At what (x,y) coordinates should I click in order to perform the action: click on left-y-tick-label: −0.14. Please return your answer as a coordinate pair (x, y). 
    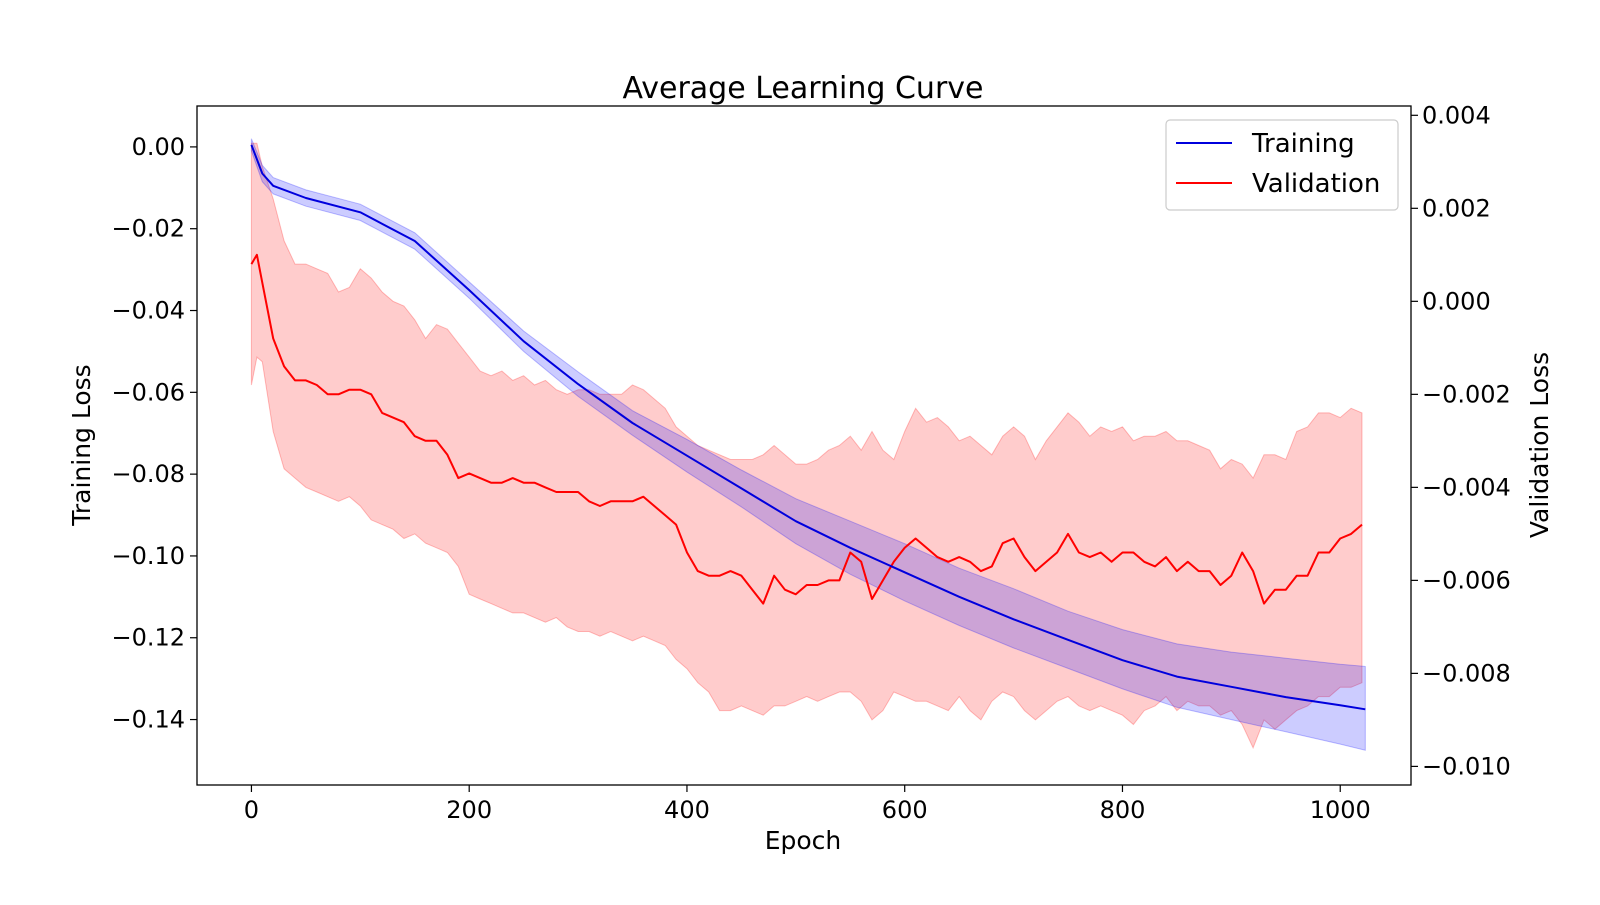
    Looking at the image, I should click on (148, 720).